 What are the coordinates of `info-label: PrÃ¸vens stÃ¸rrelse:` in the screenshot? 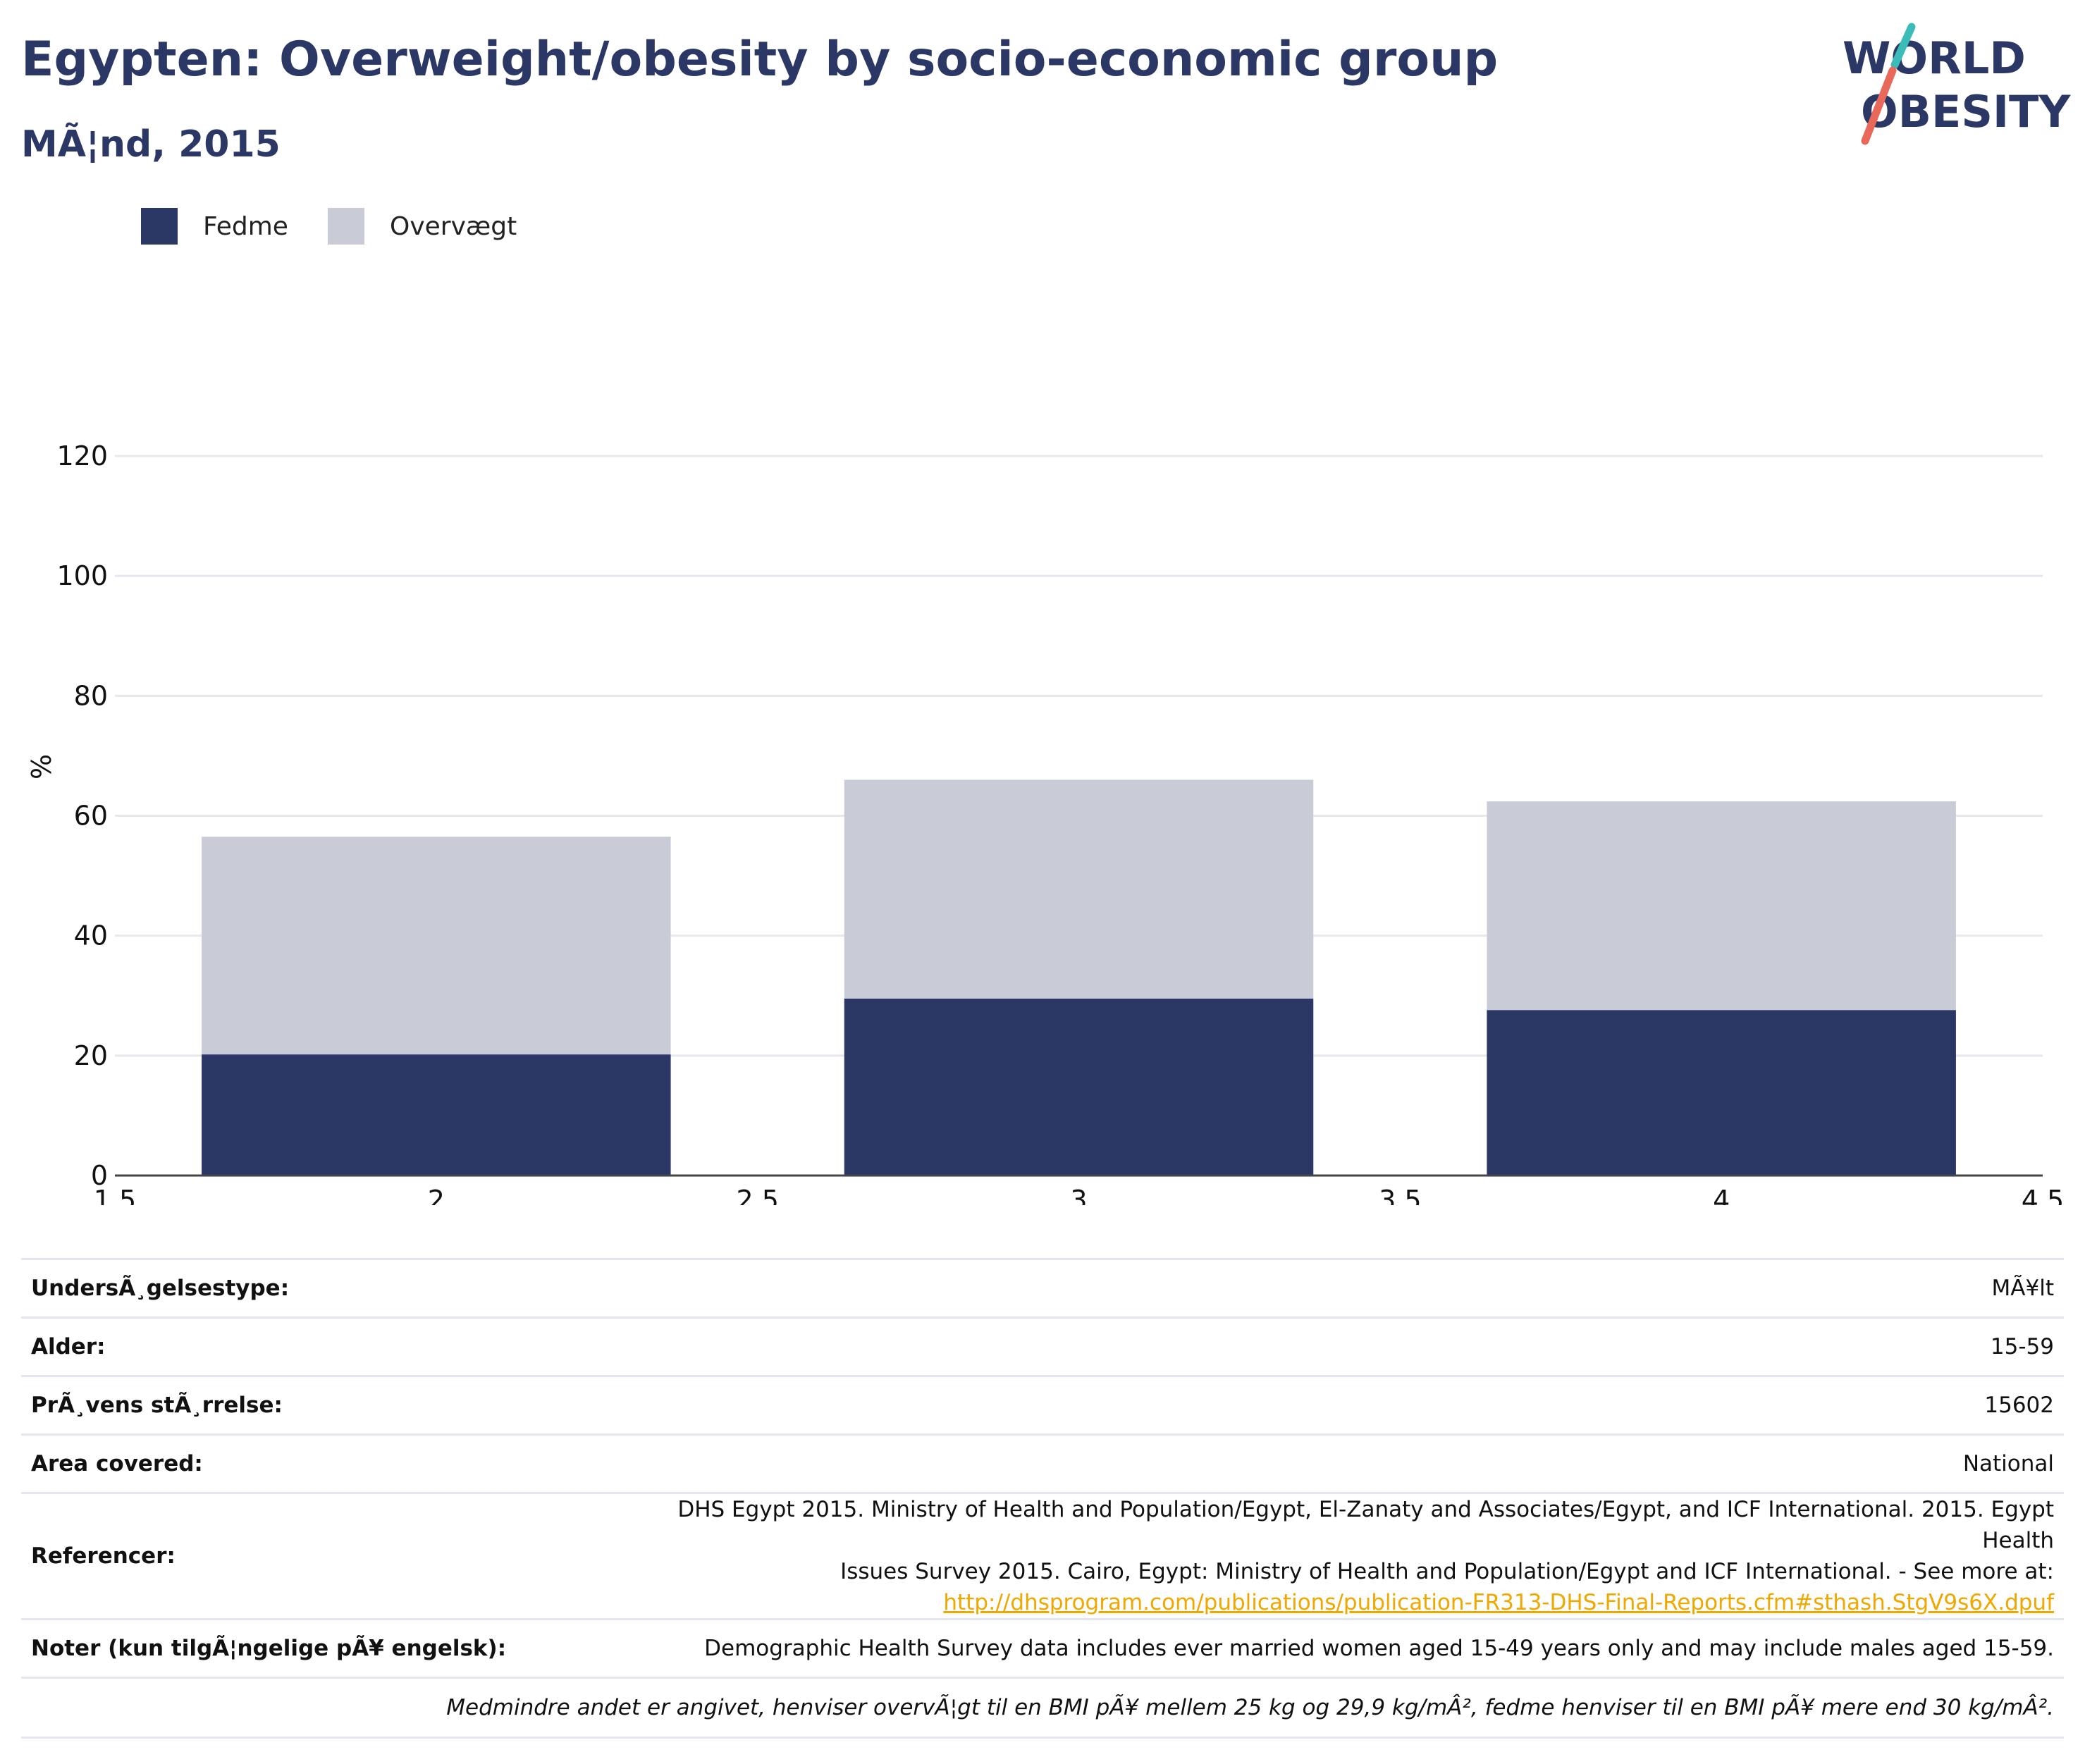 It's located at (320, 1405).